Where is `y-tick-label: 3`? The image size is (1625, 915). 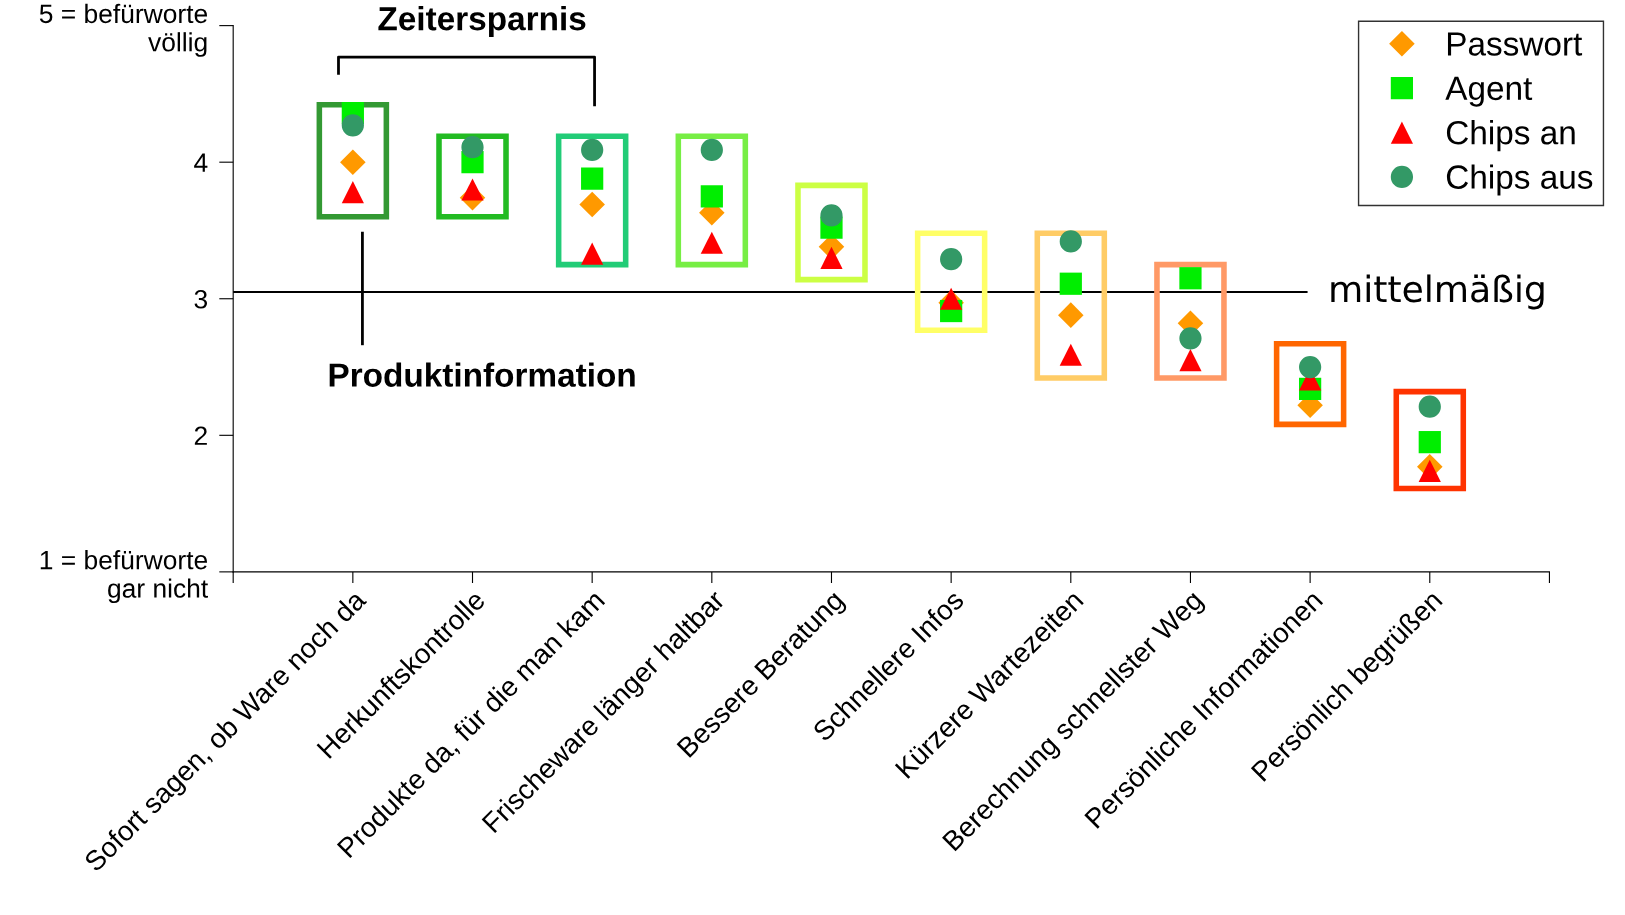 y-tick-label: 3 is located at coordinates (201, 299).